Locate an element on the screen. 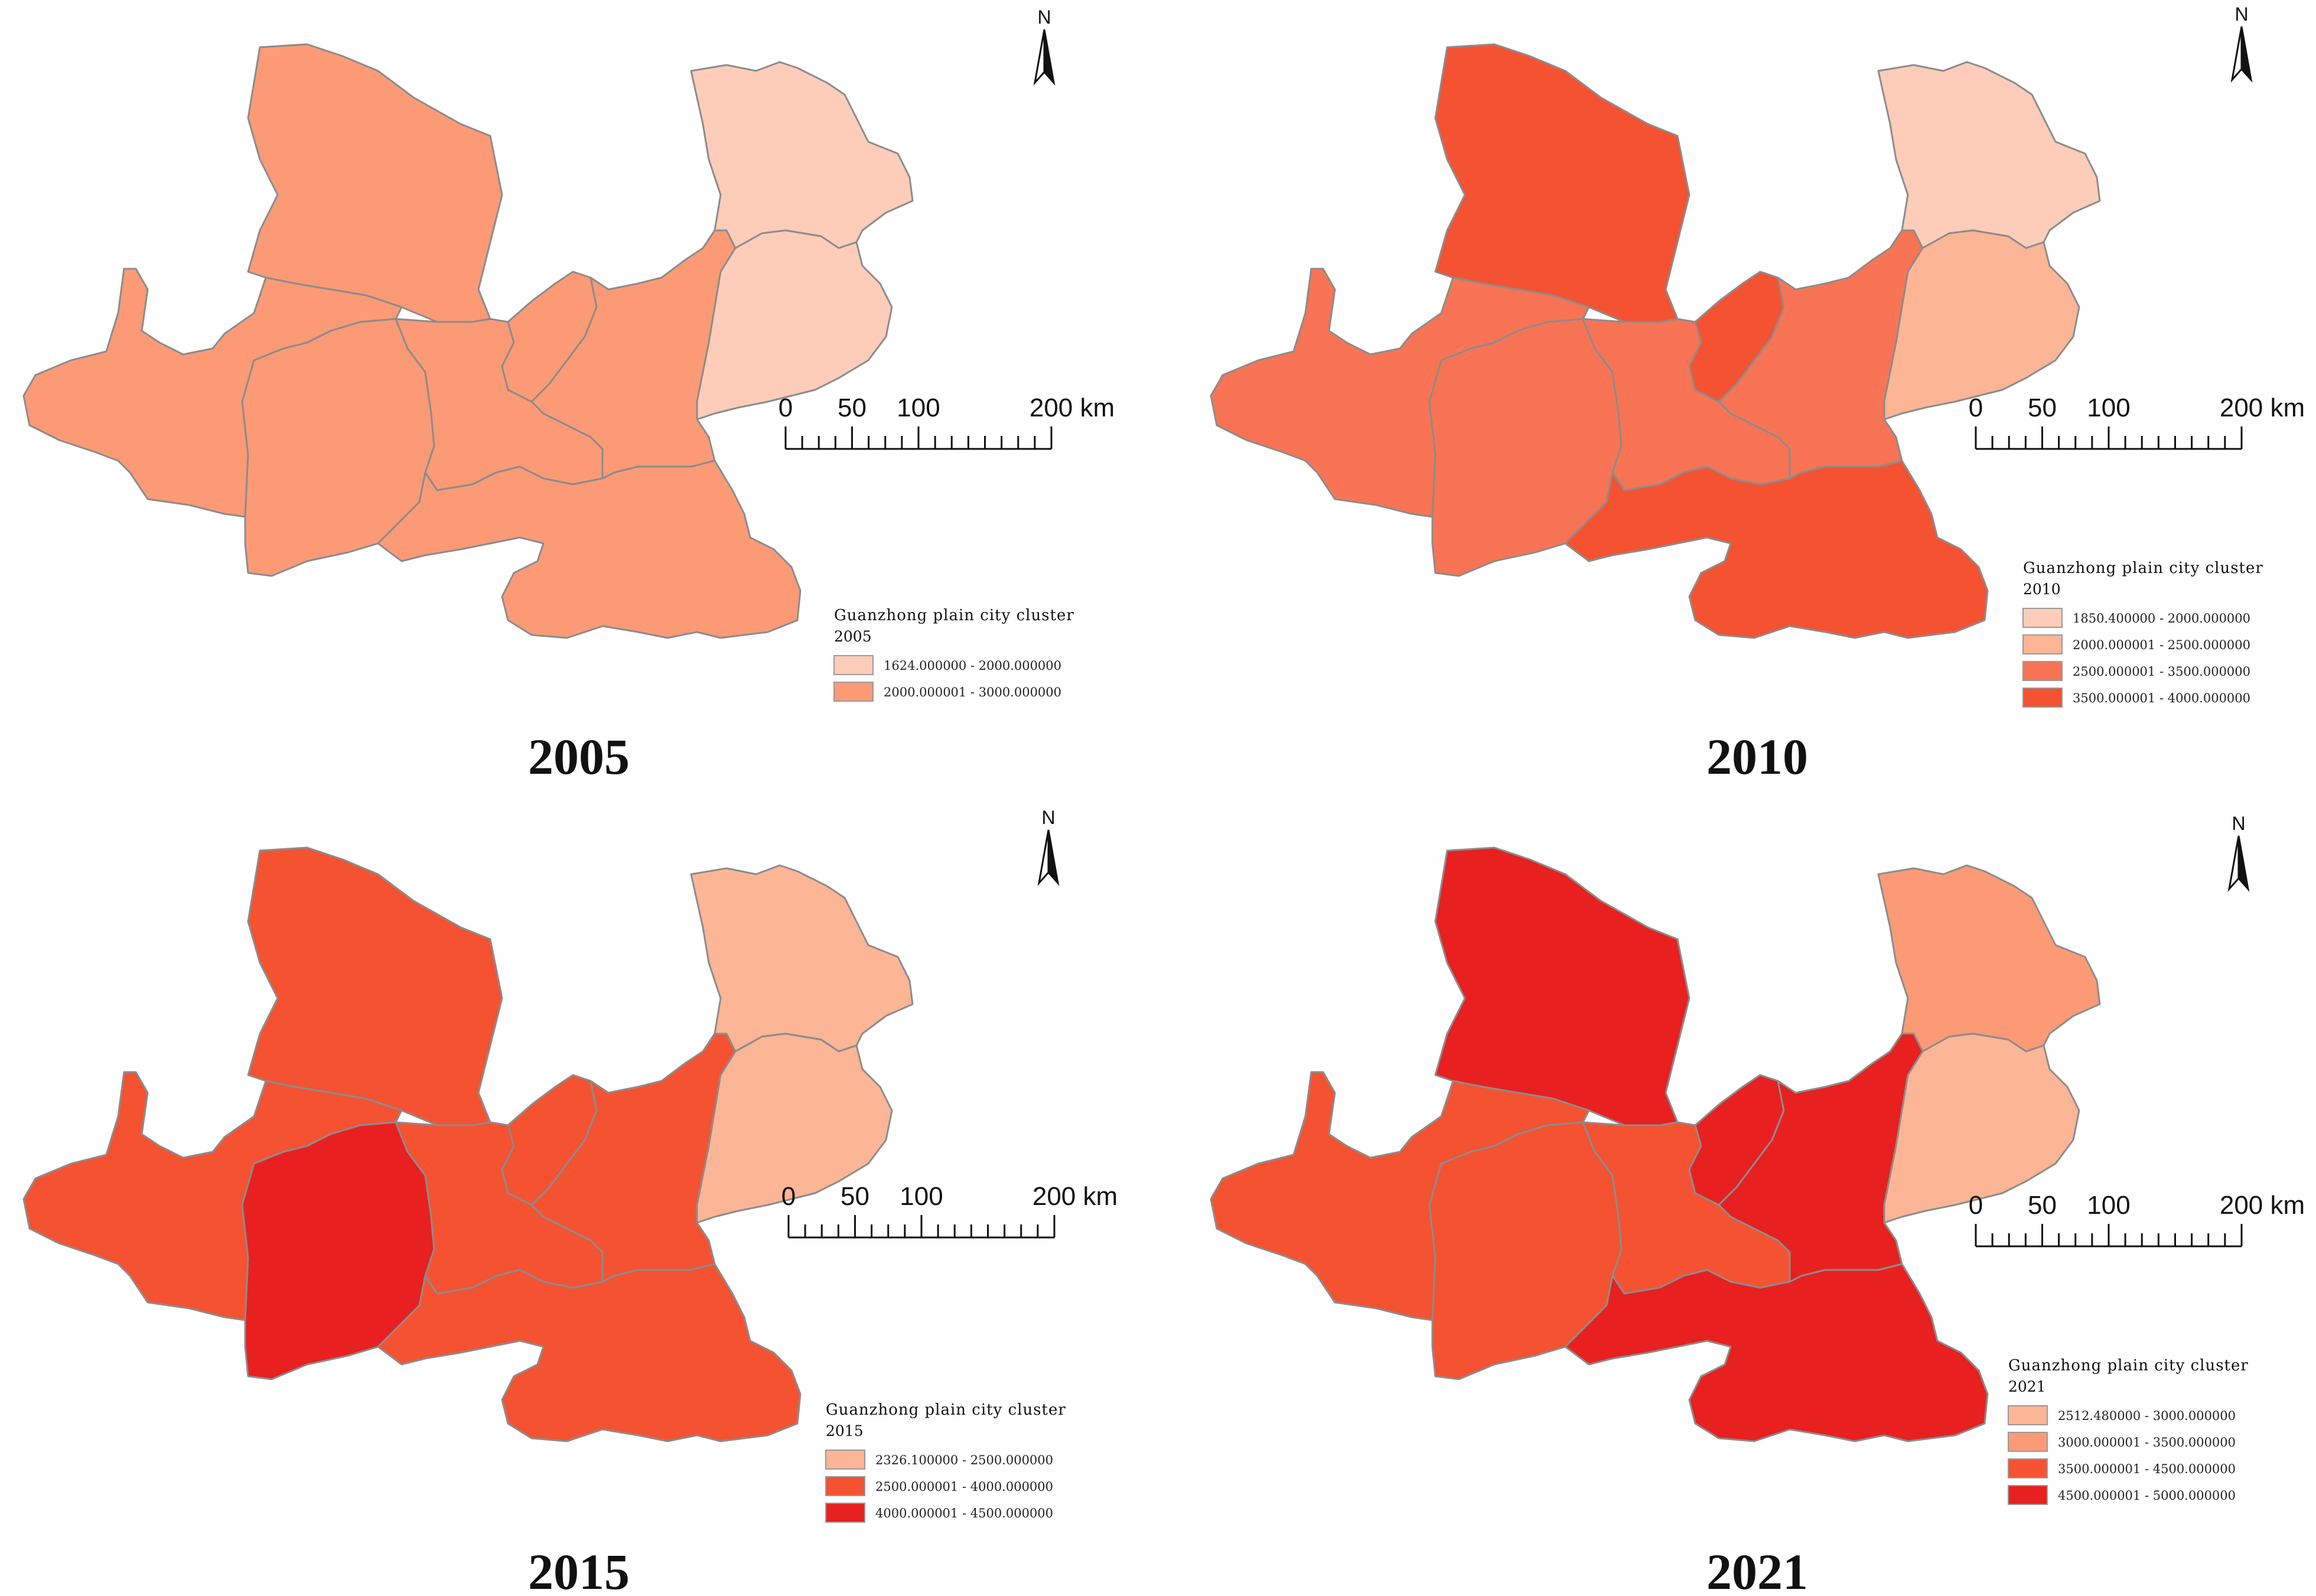  legend-year: 2015 is located at coordinates (845, 1430).